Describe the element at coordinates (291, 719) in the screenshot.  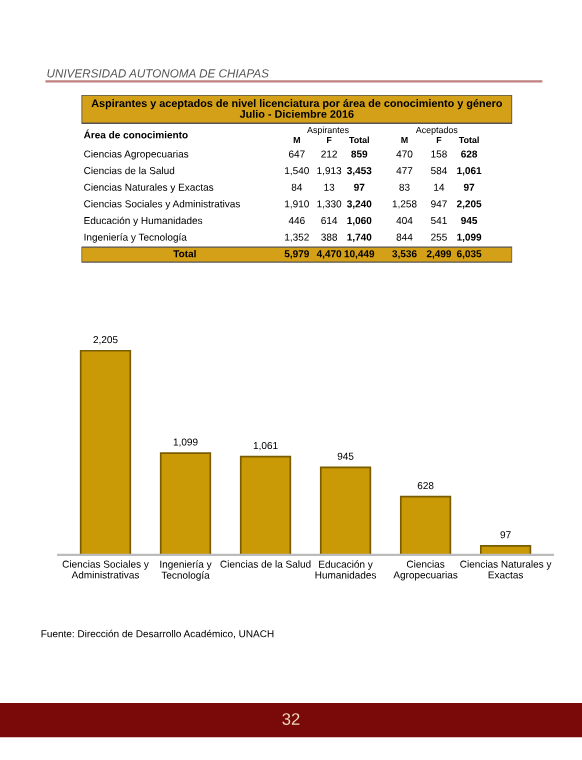
I see `text: 32` at that location.